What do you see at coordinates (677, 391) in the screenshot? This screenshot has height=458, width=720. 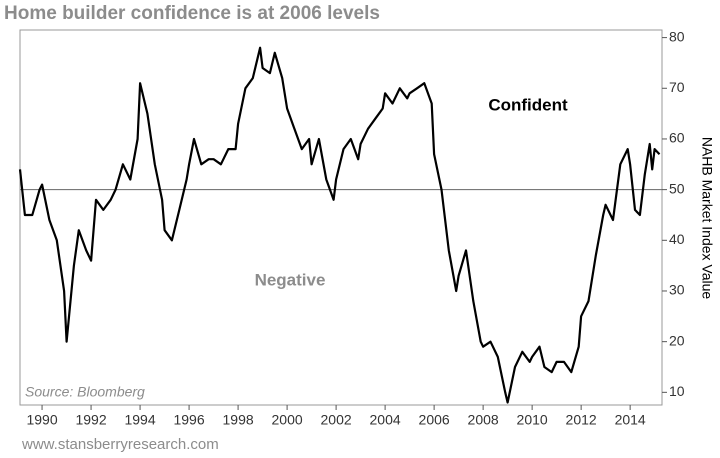 I see `y-tick-label: 10` at bounding box center [677, 391].